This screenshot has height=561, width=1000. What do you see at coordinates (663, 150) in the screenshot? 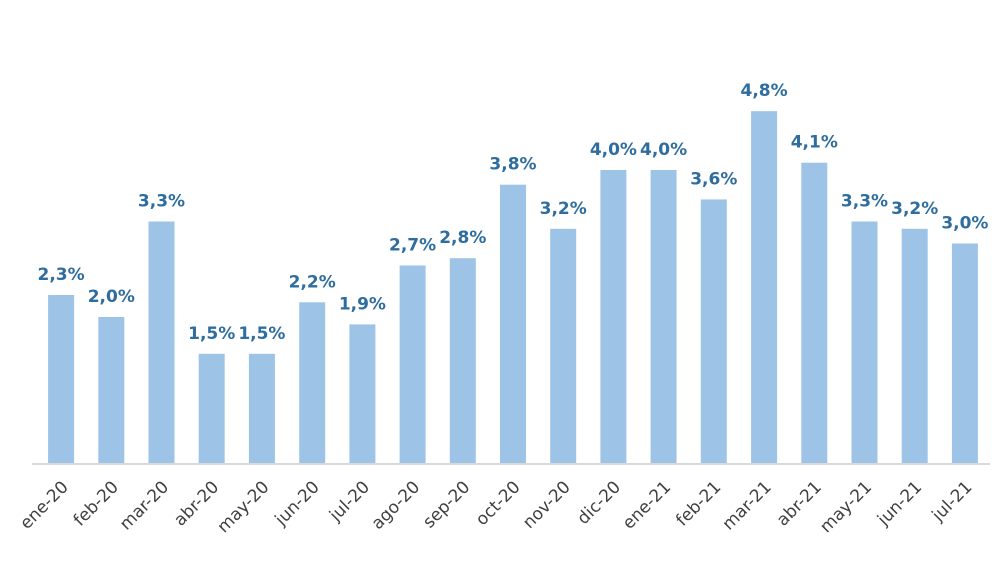
I see `data-label-ene-21: 4,0%` at bounding box center [663, 150].